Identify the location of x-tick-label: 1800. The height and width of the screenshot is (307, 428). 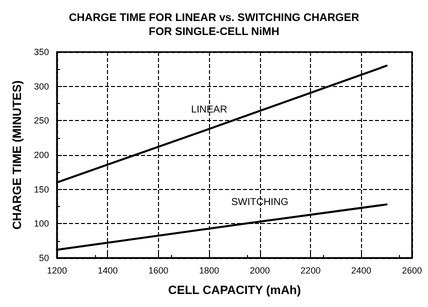
(209, 271).